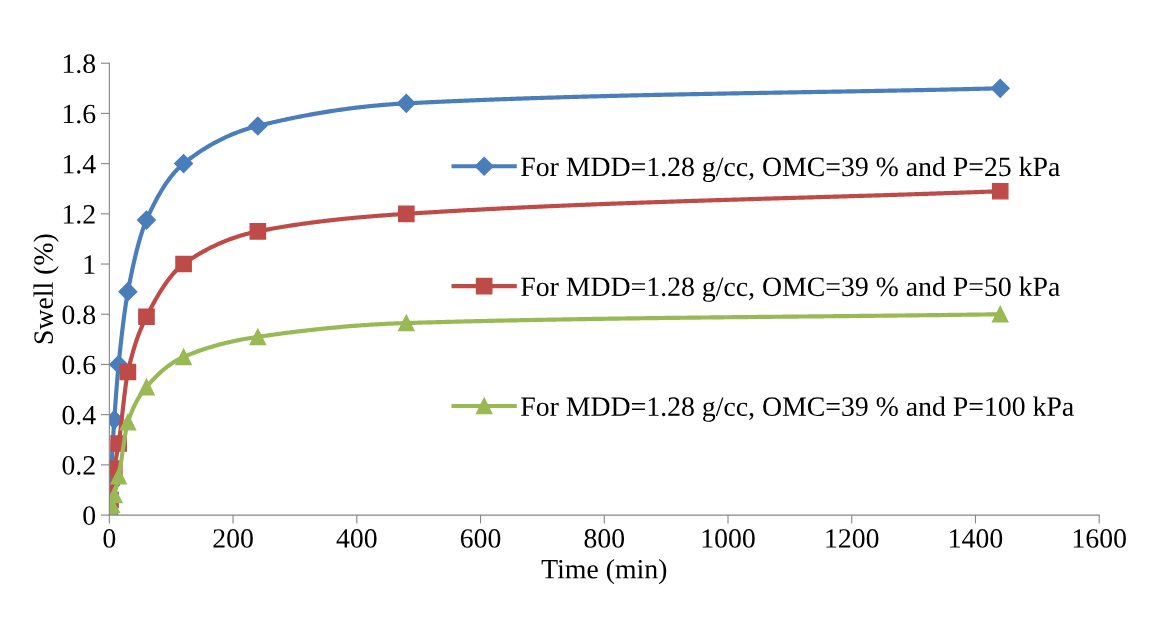 The image size is (1151, 632). Describe the element at coordinates (797, 409) in the screenshot. I see `legend-label: For MDD=1.28 g/cc, OMC=39 % and P=100 kPa` at that location.